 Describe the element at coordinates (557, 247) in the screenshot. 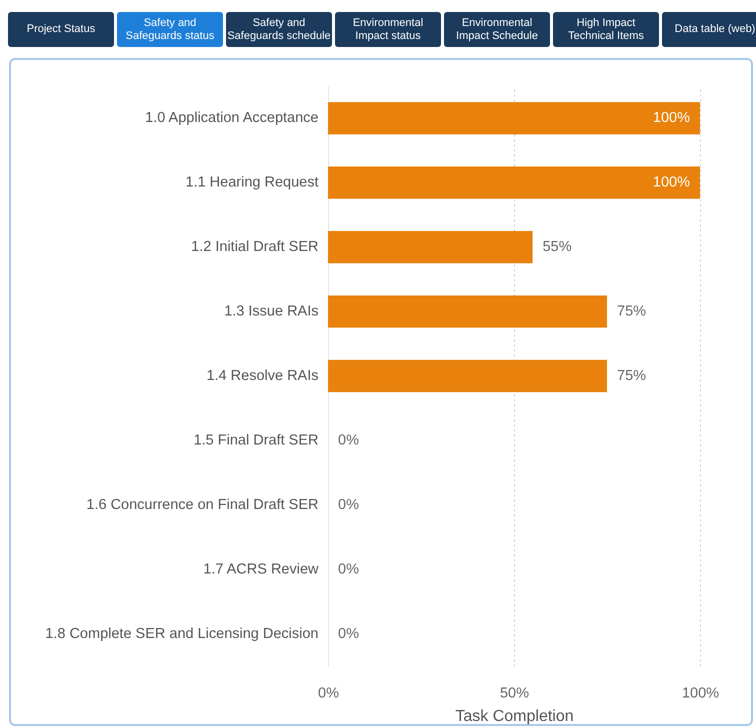

I see `data-label: 55%` at that location.